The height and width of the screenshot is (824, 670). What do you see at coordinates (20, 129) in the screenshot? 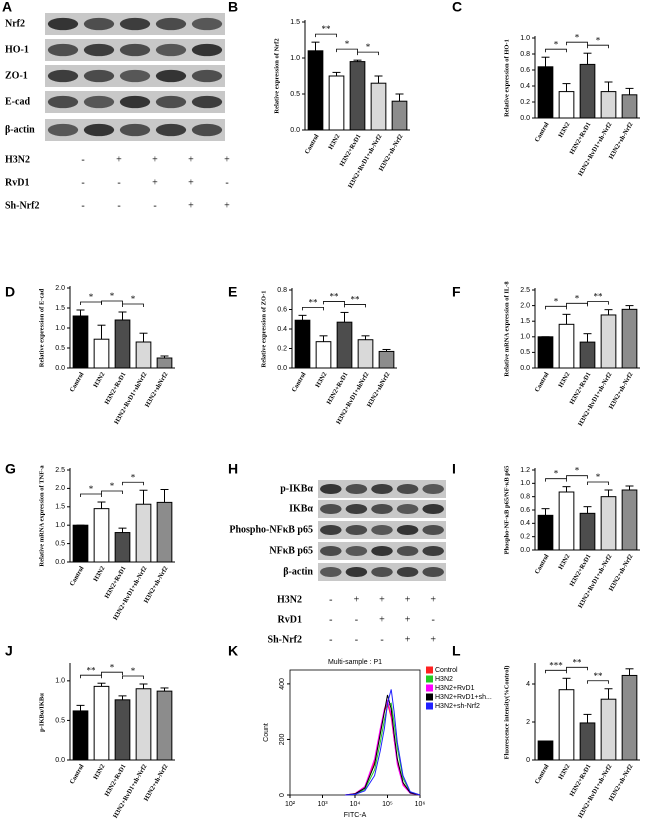
I see `protein-label: β-actin` at bounding box center [20, 129].